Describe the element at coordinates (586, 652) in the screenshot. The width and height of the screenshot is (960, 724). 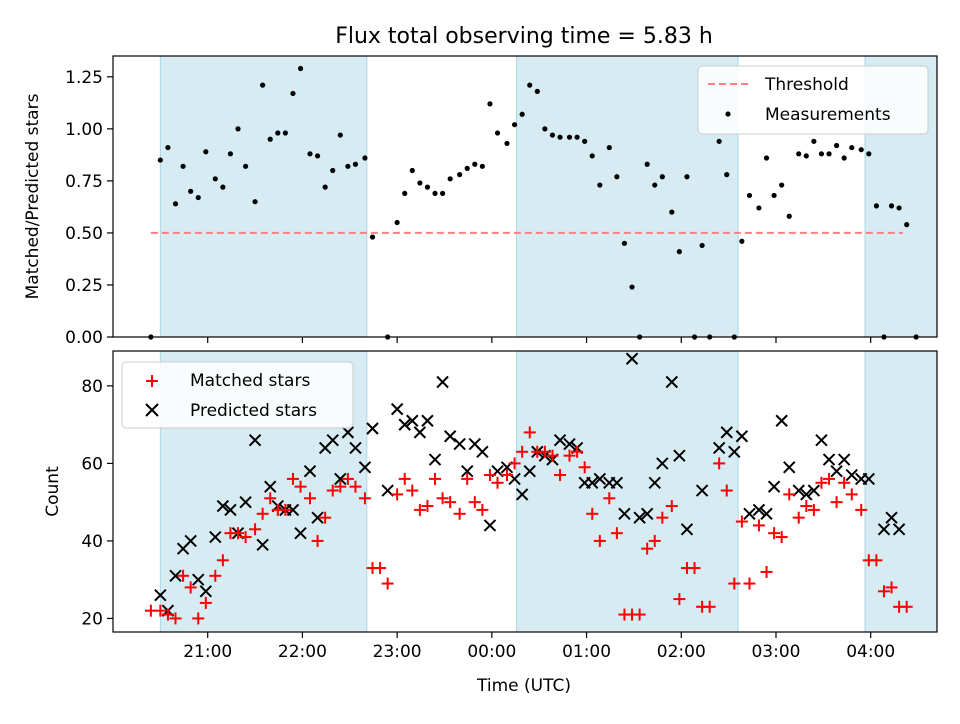
I see `x-tick-label: 01:00` at that location.